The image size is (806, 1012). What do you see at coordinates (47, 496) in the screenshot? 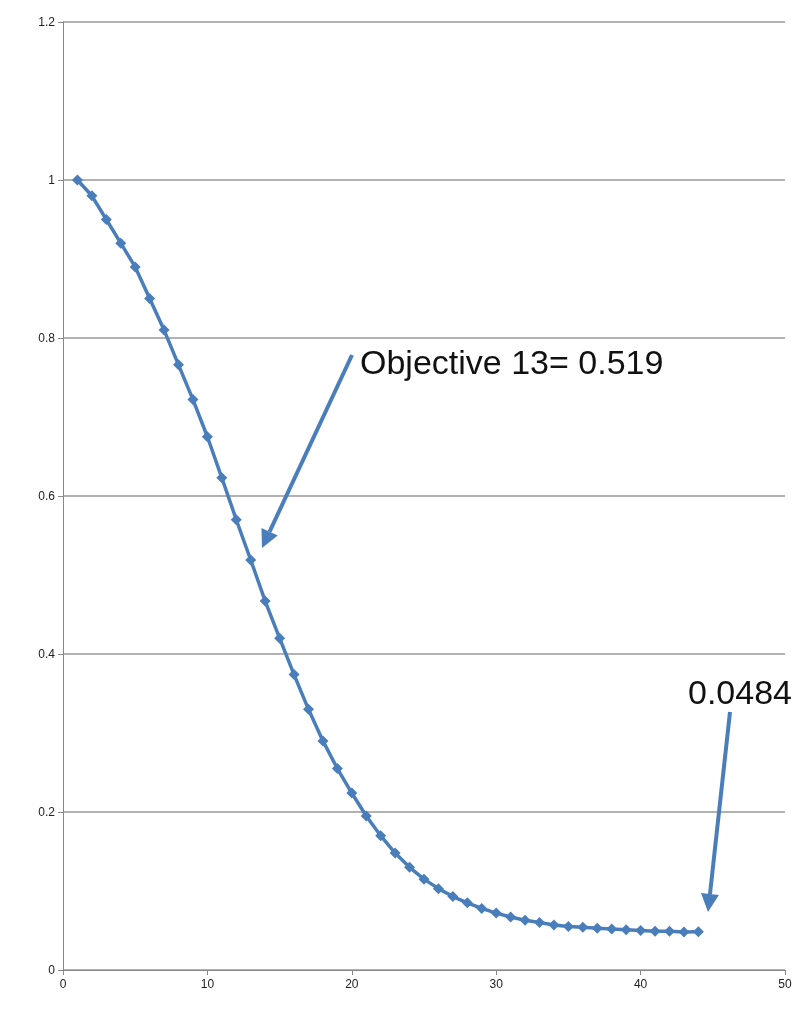
I see `y-tick-label: 0.6` at bounding box center [47, 496].